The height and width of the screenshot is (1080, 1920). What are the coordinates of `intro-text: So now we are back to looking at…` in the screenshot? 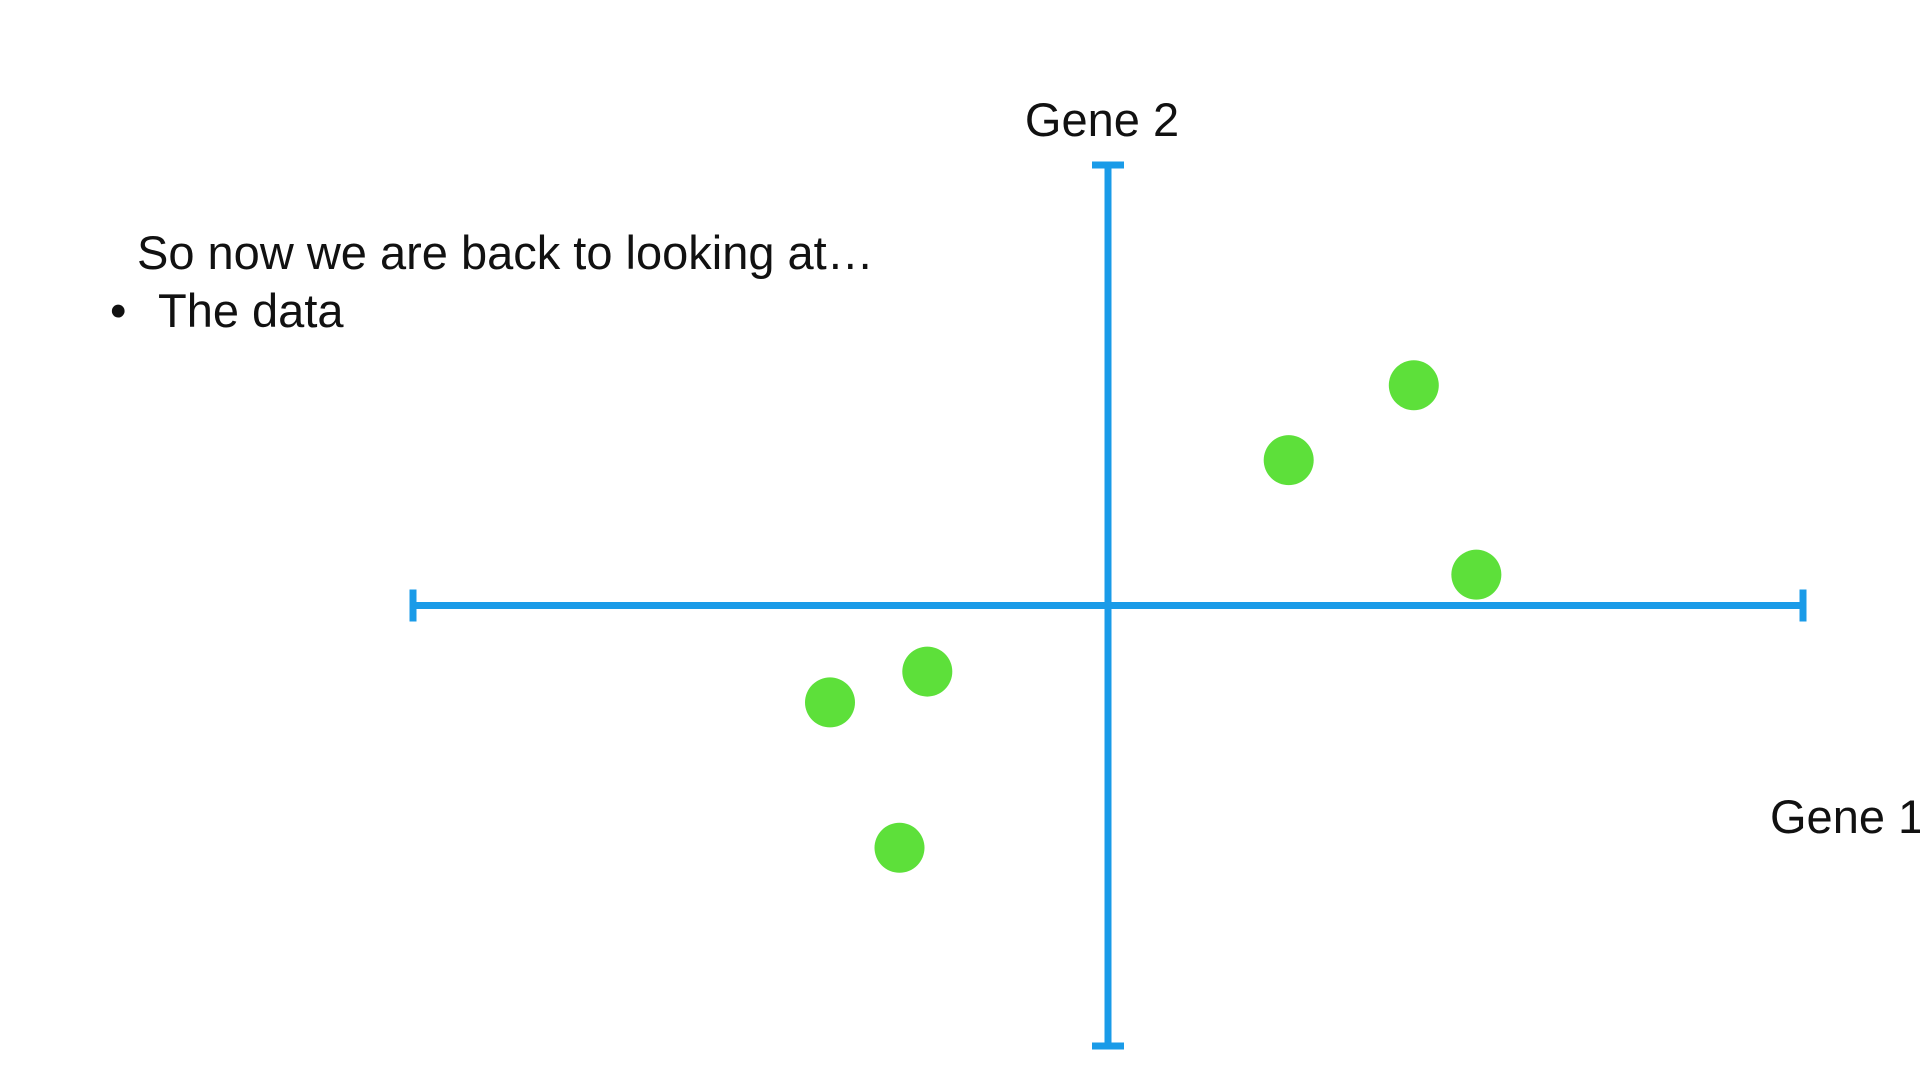 It's located at (505, 252).